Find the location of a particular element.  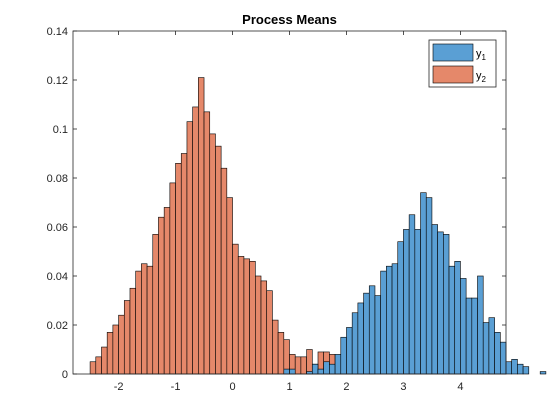

x-tick-label: 1 is located at coordinates (289, 387).